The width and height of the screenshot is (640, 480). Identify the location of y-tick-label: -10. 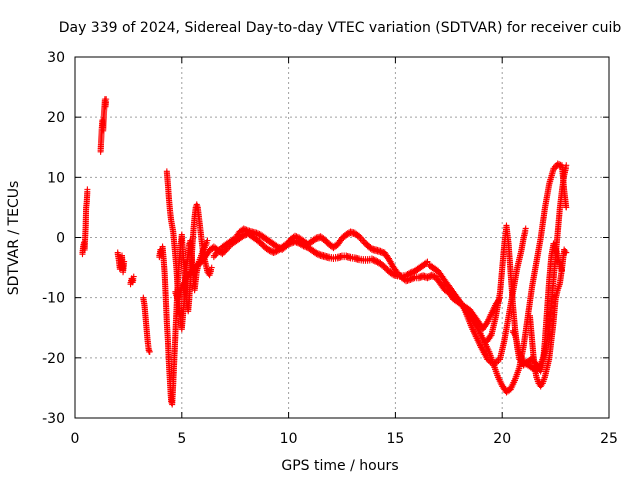
(53, 299).